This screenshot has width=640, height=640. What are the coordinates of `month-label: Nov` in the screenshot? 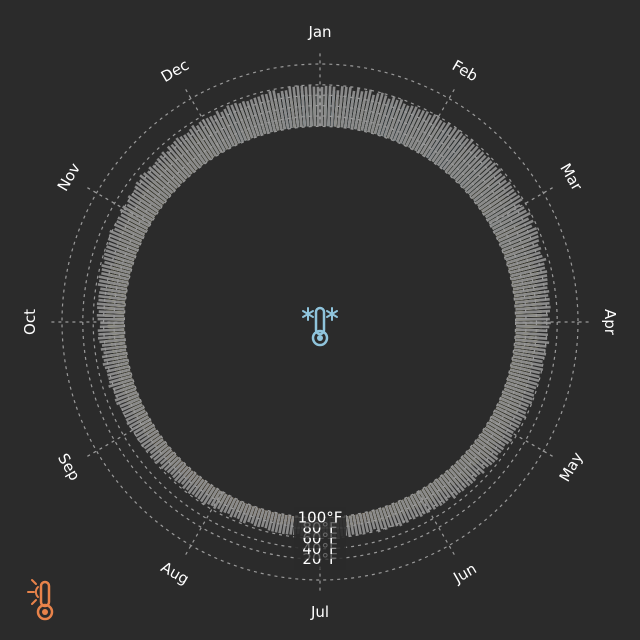 It's located at (69, 177).